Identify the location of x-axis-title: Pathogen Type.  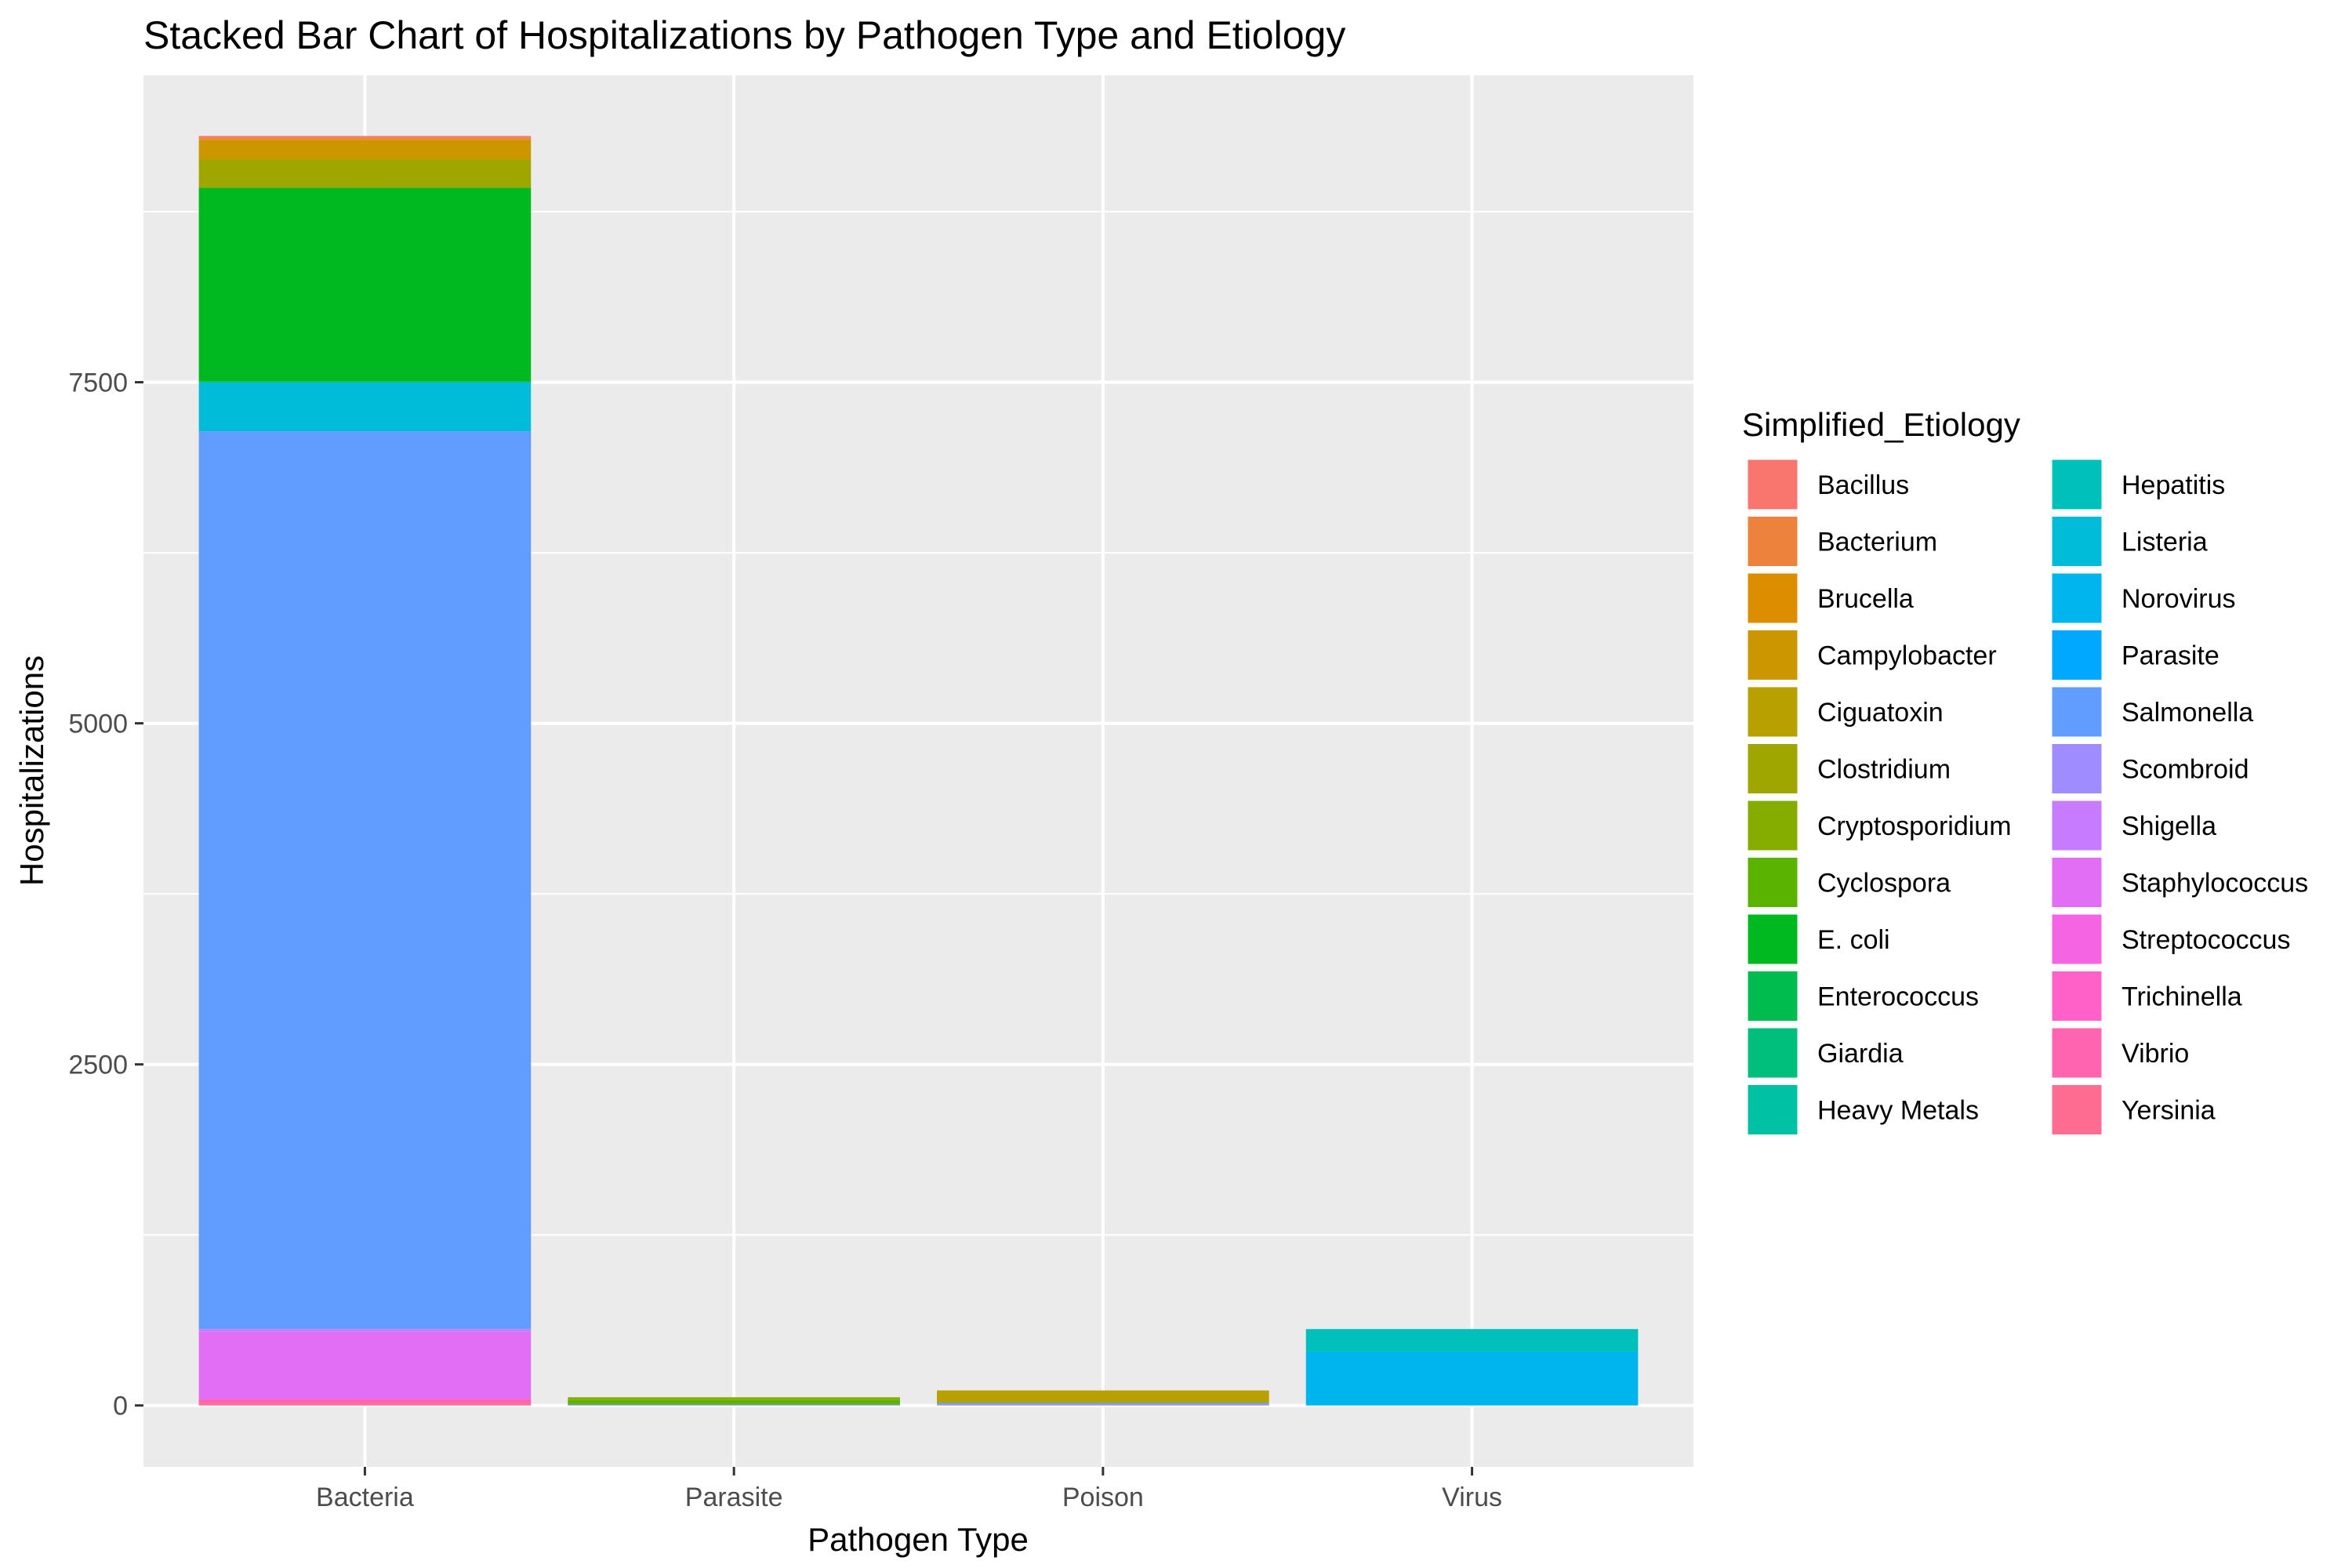
(918, 1539).